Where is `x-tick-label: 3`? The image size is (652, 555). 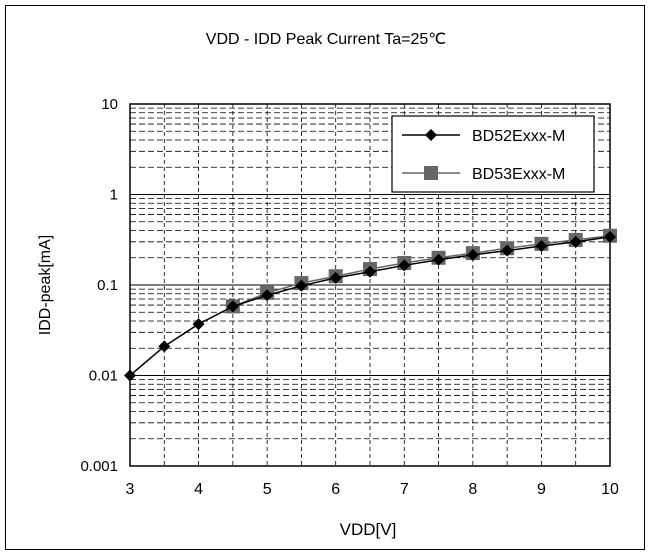 x-tick-label: 3 is located at coordinates (130, 489).